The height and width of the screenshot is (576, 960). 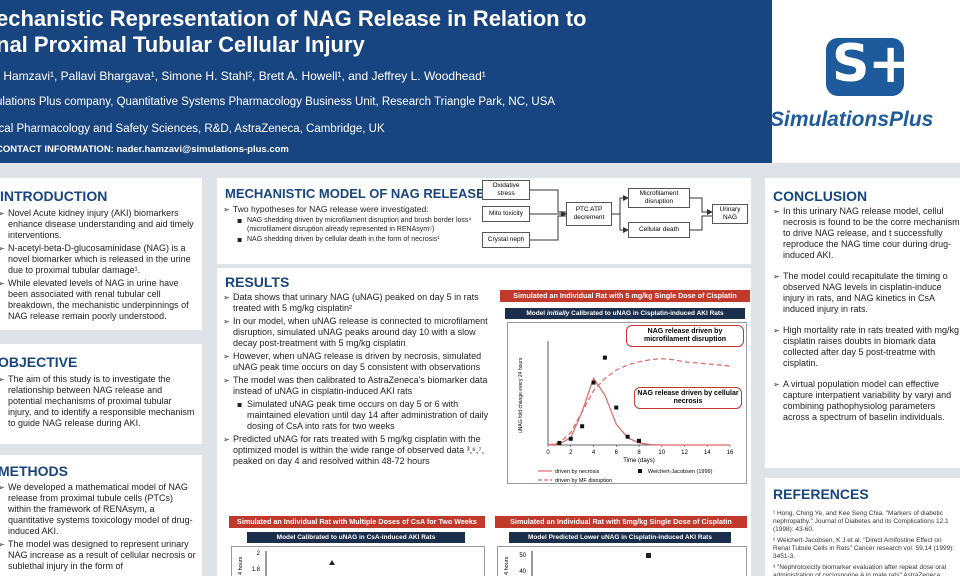 I want to click on cis-chart-svg: 50 40 4 hours, so click(x=577, y=563).